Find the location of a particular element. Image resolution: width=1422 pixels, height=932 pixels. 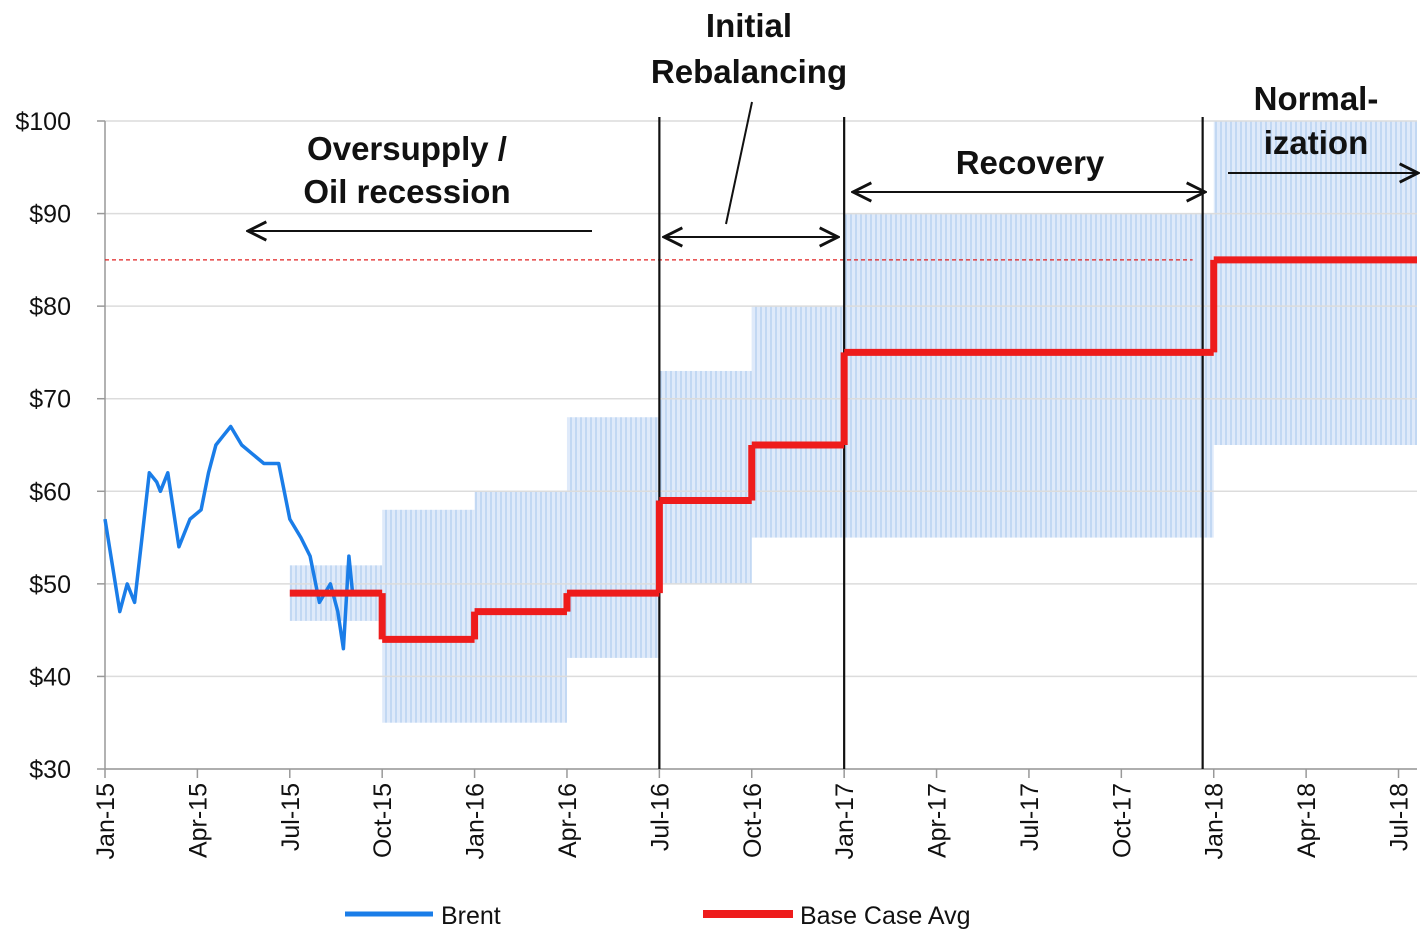

x-tick-label: Apr-17 is located at coordinates (938, 820).